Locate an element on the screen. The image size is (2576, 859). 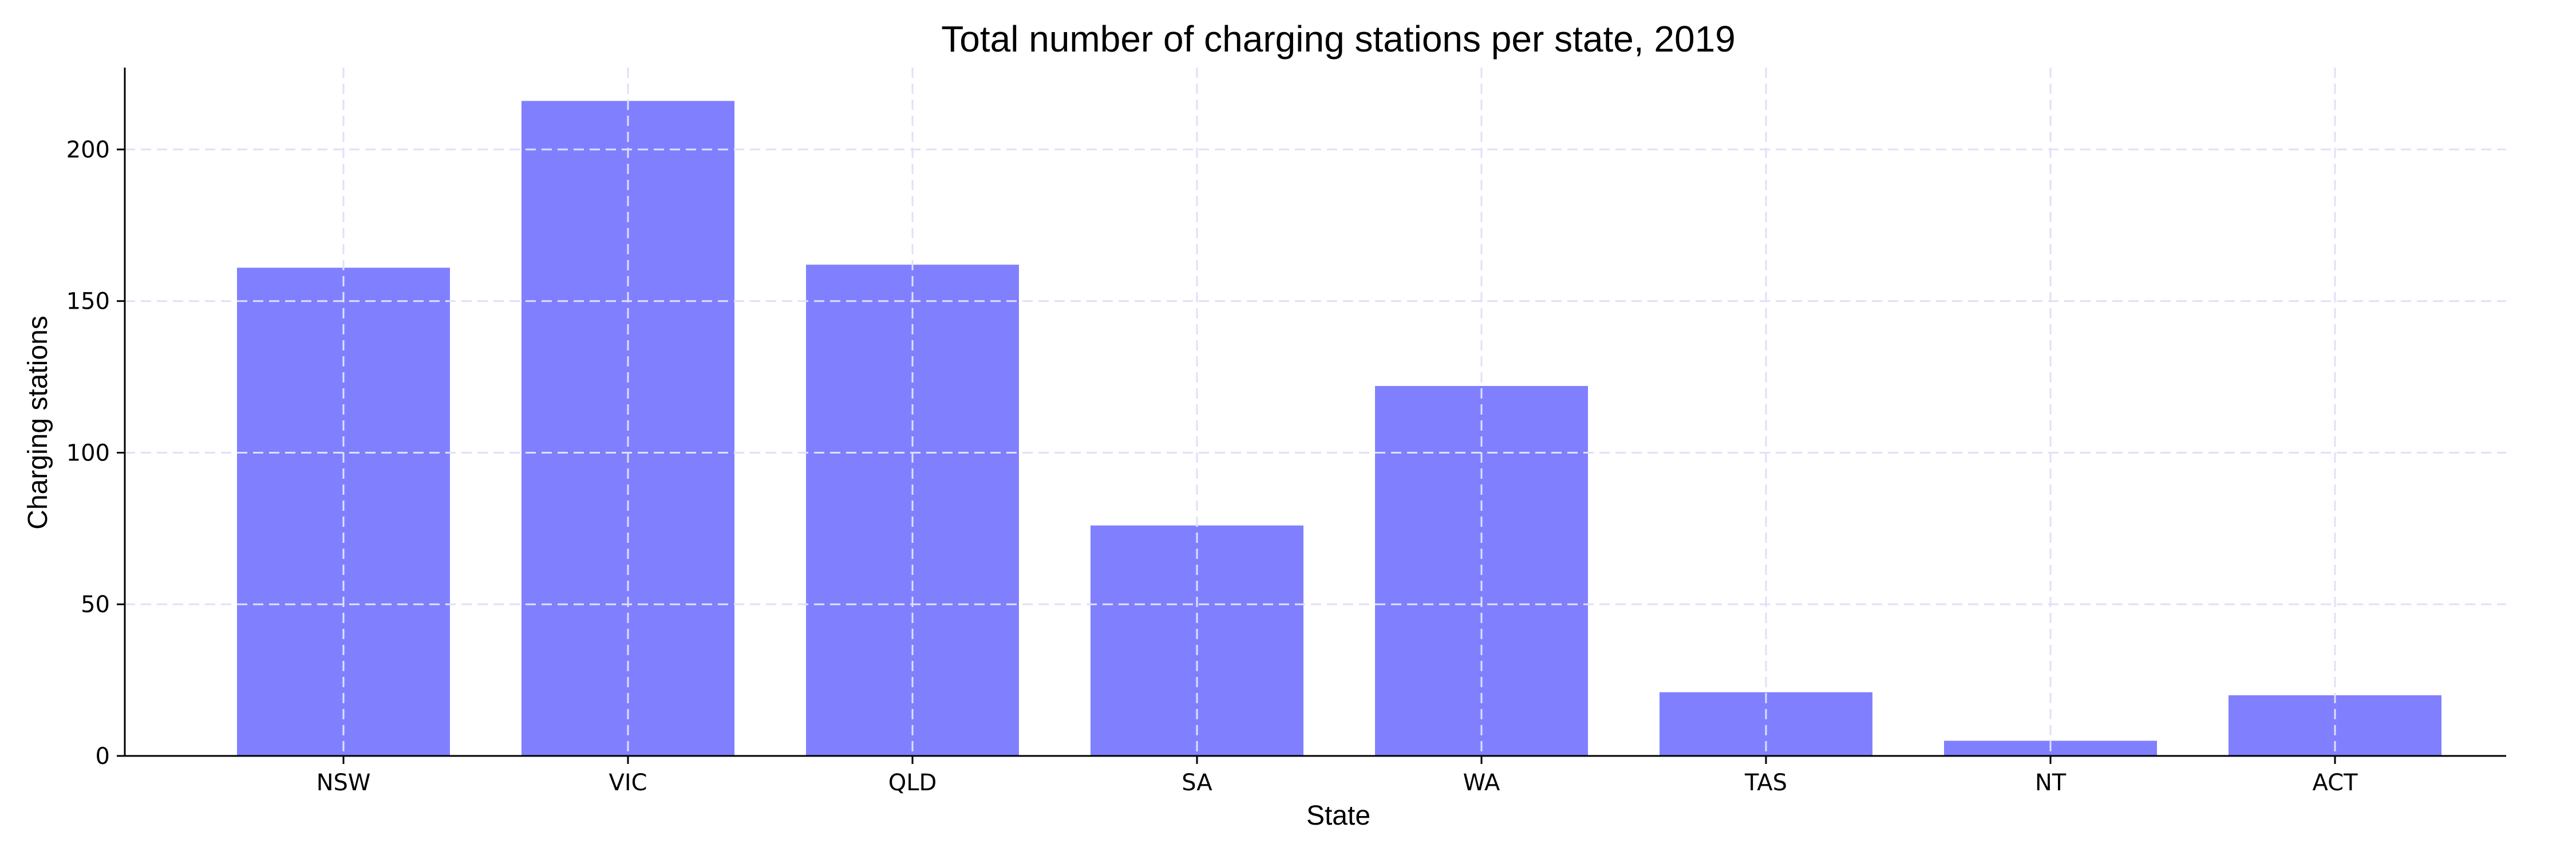
x-tick-label: NSW is located at coordinates (344, 783).